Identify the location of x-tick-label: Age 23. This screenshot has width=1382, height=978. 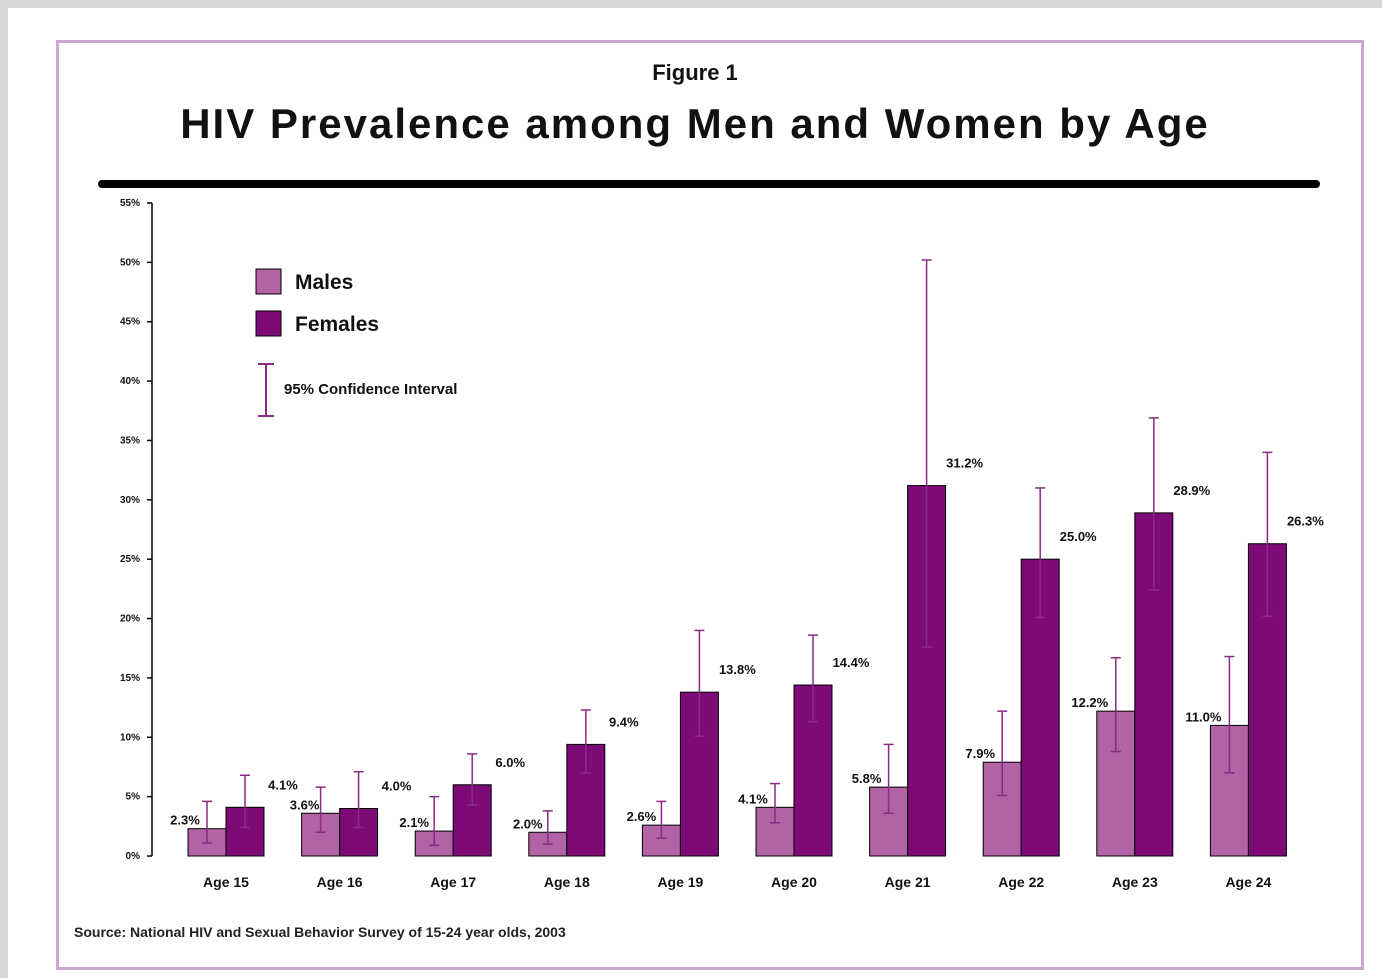
(1135, 882).